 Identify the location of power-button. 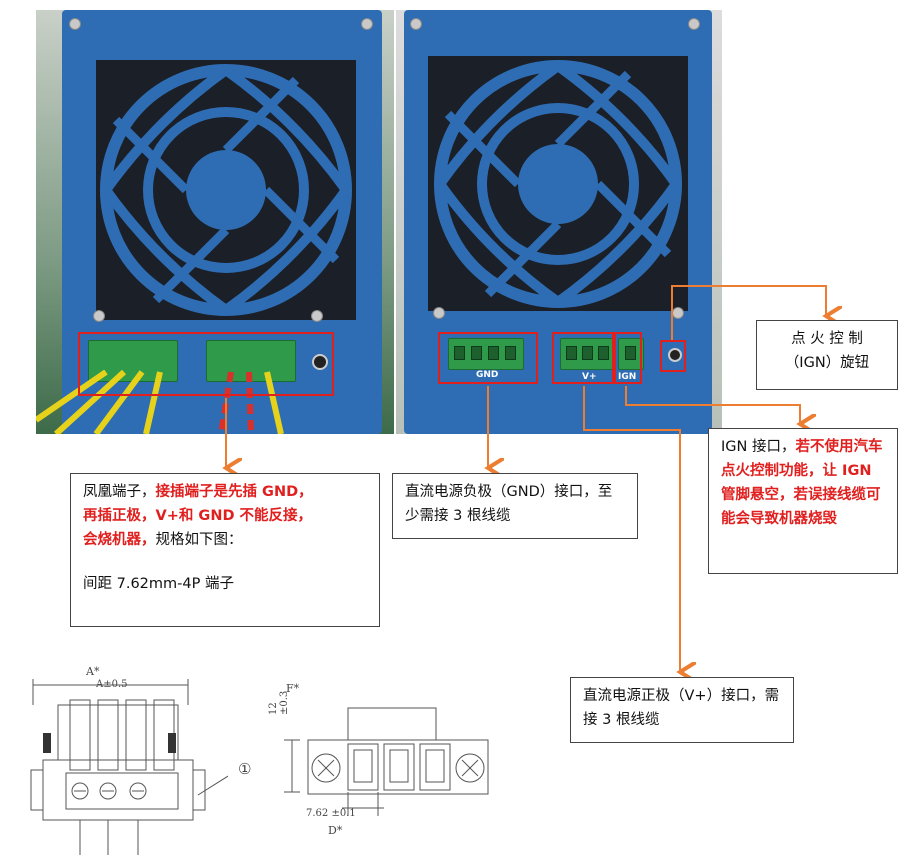
(320, 362).